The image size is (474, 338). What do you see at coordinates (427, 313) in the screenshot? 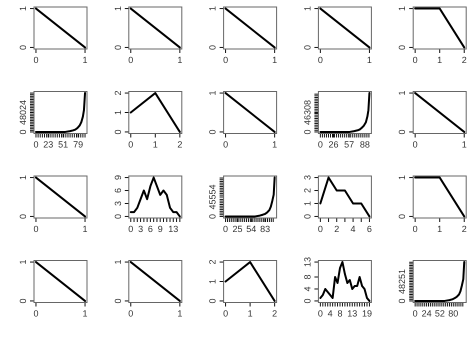
I see `x-tick-label: 24` at bounding box center [427, 313].